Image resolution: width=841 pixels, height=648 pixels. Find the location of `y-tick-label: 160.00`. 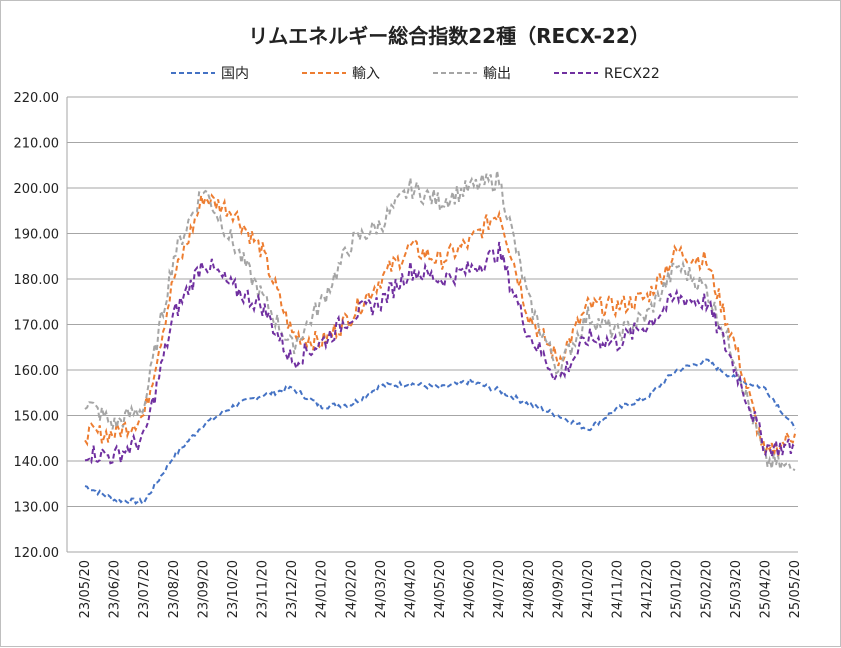

y-tick-label: 160.00 is located at coordinates (37, 371).